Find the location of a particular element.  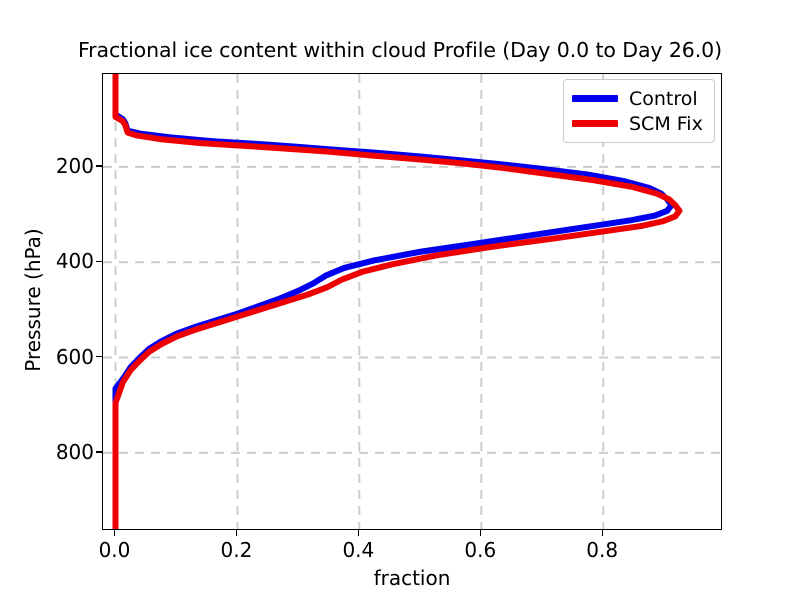

legend-entry-scm-fix: SCM Fix is located at coordinates (639, 123).